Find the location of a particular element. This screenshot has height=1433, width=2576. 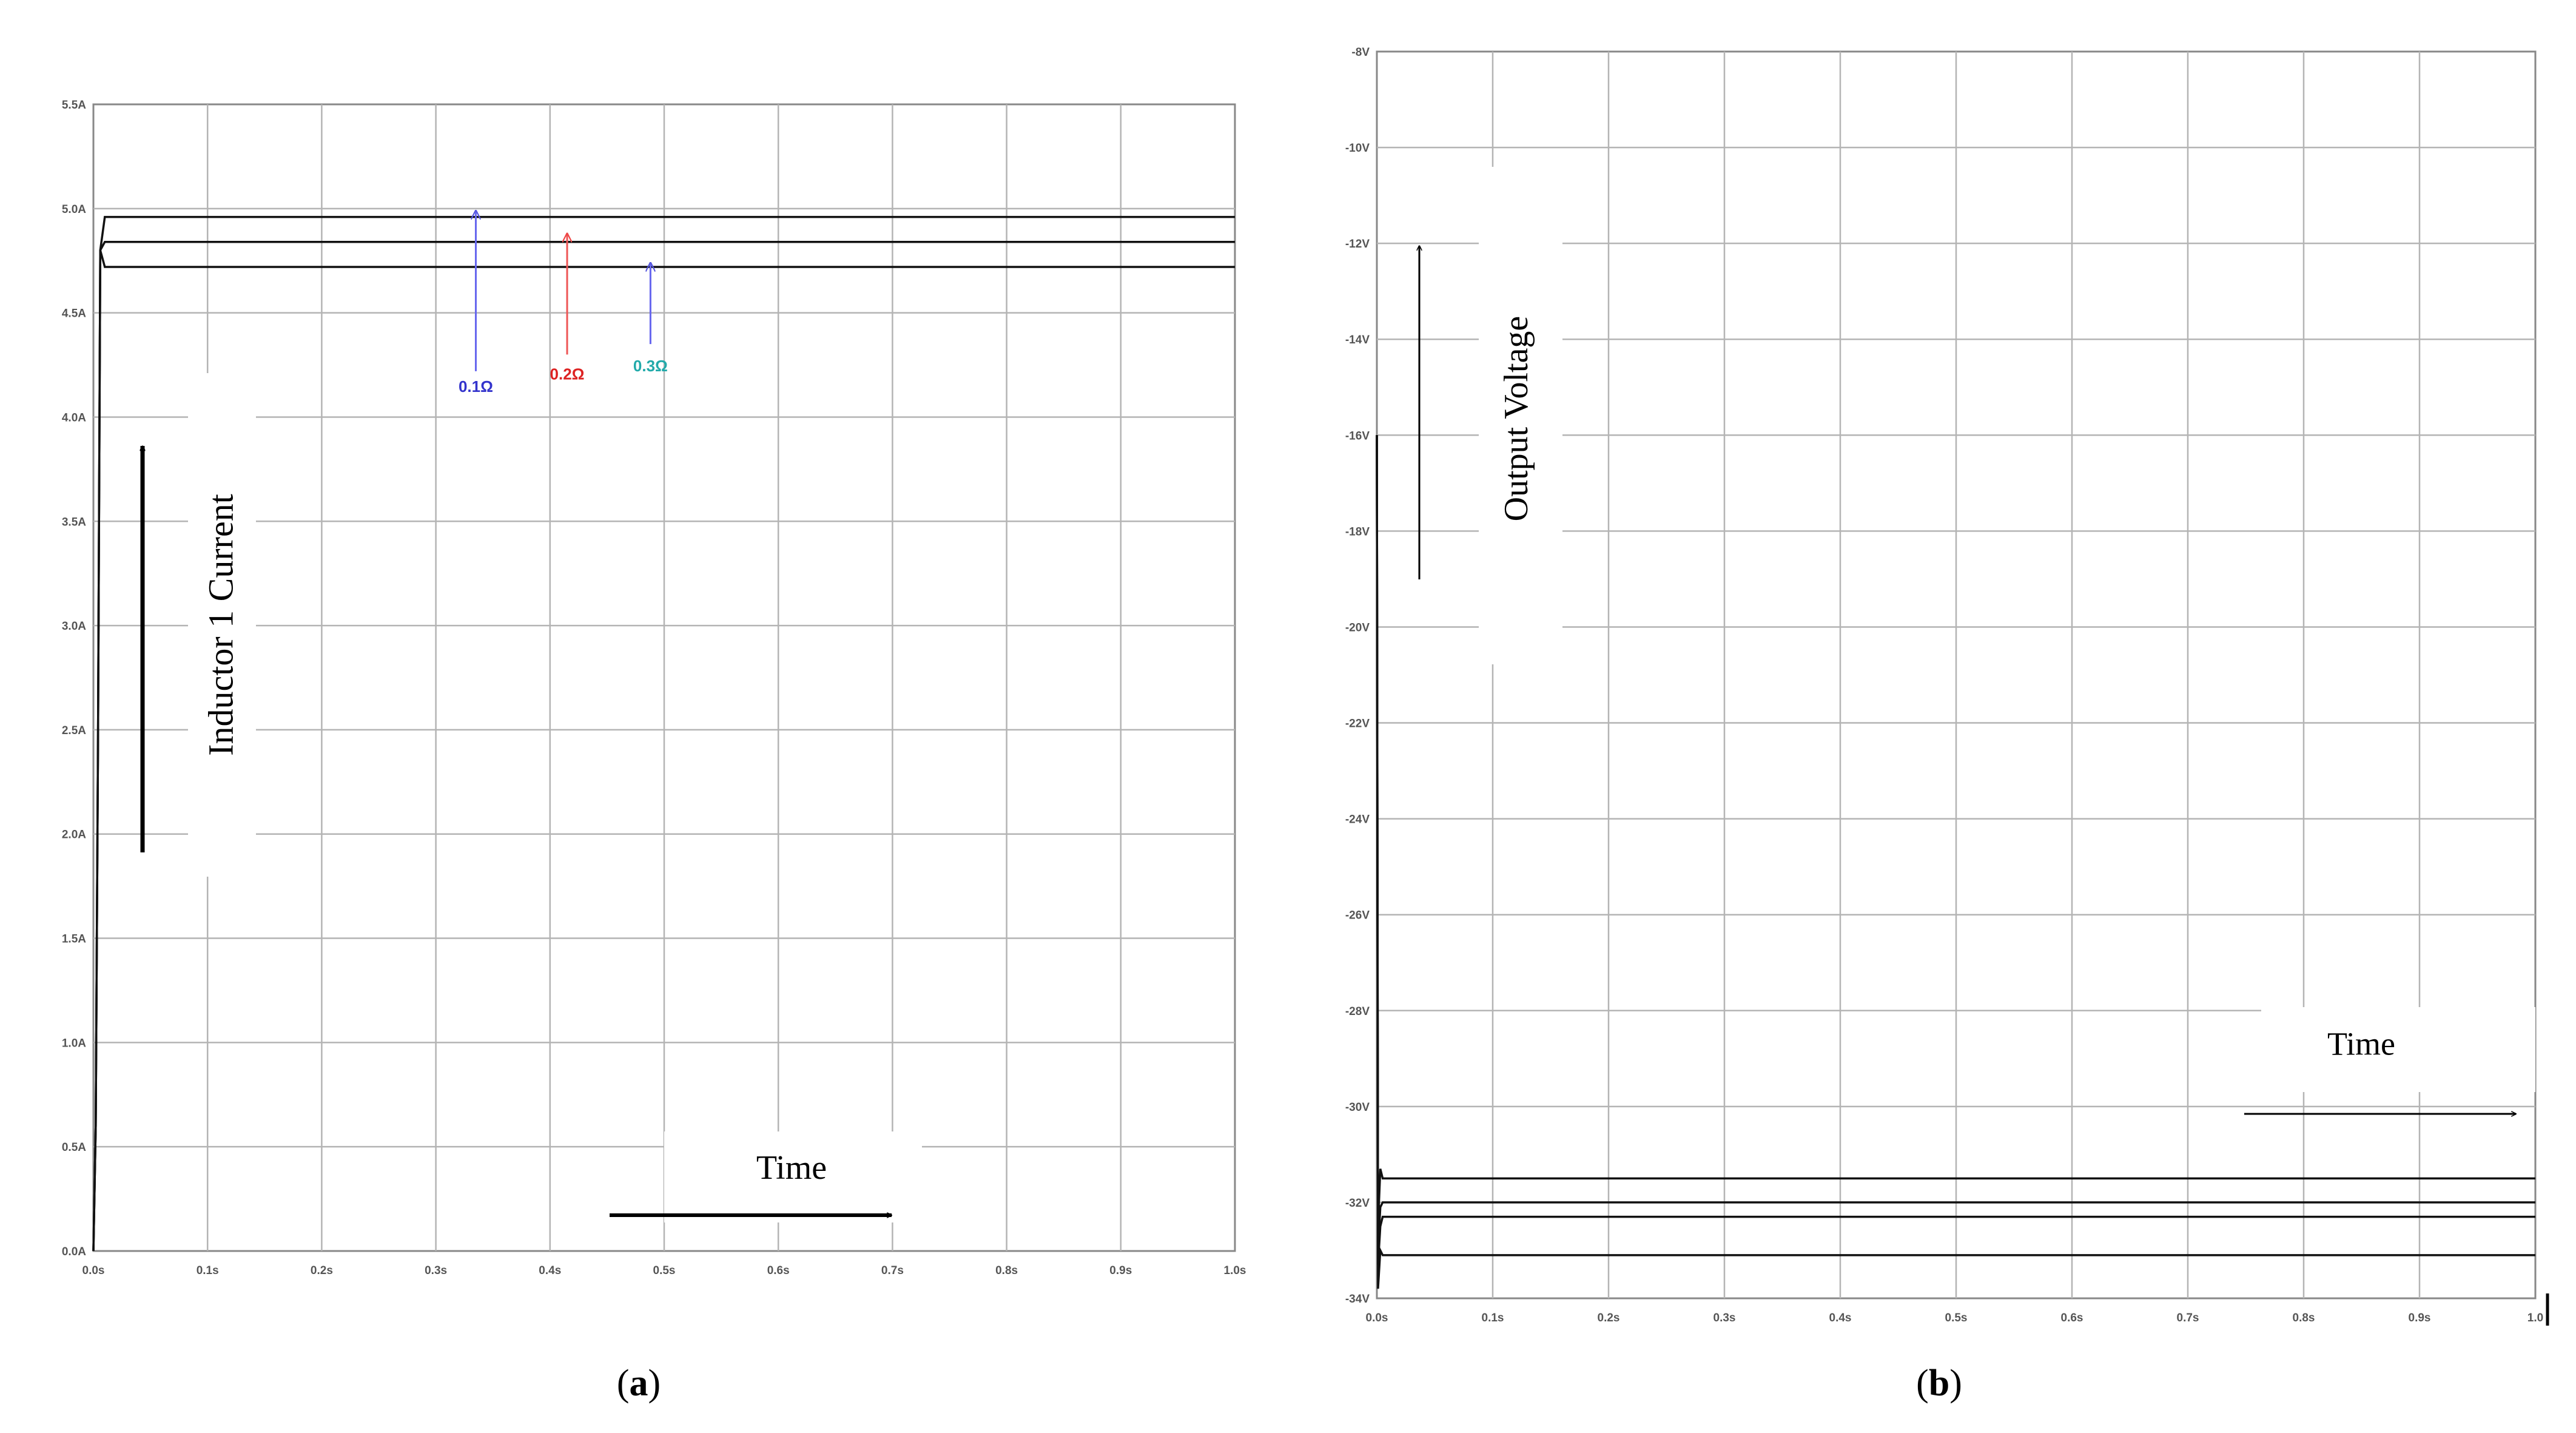

caption-a-letter: a is located at coordinates (639, 1383).